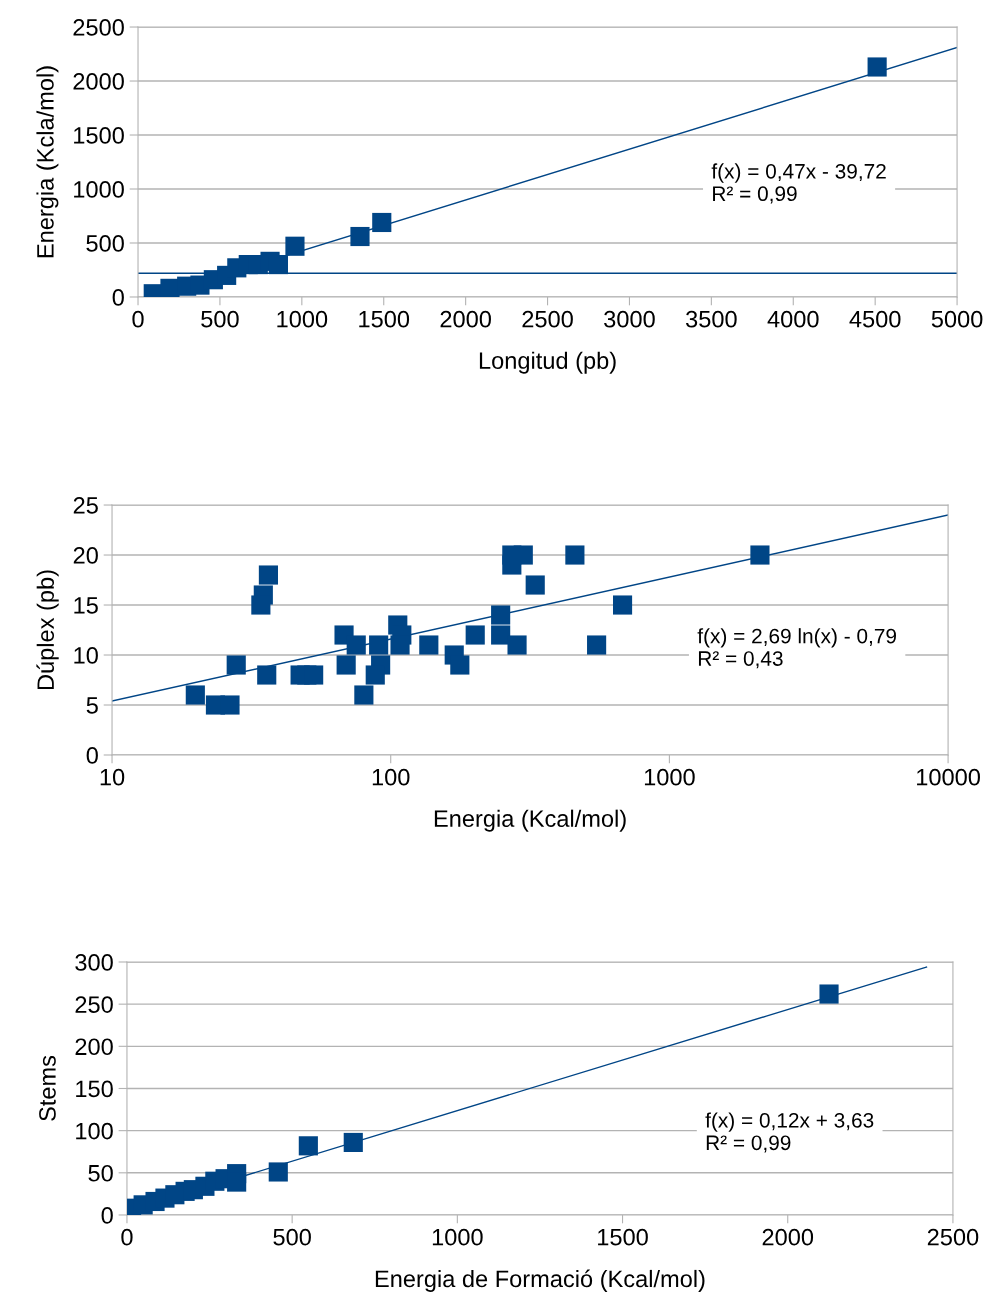 The image size is (988, 1306). What do you see at coordinates (875, 319) in the screenshot?
I see `x-tick-label: 4500` at bounding box center [875, 319].